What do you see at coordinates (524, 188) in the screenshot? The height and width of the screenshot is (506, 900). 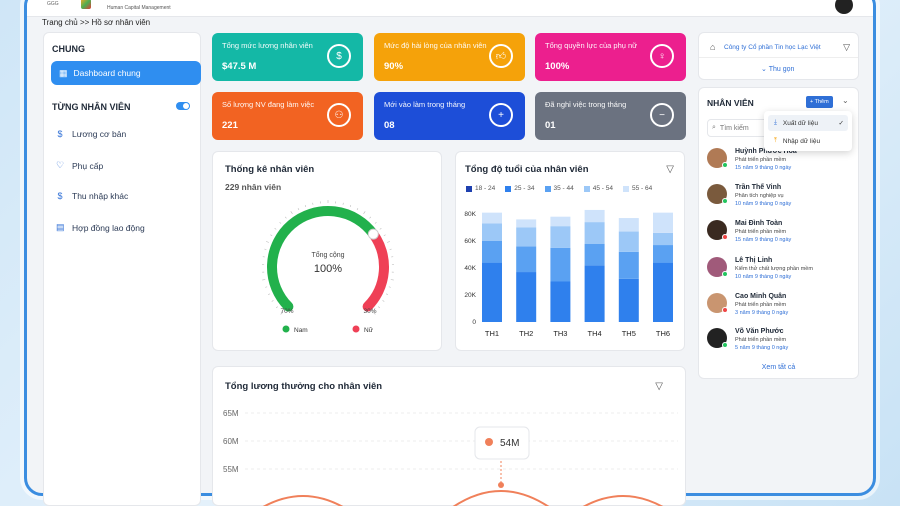 I see `legend-label: 25 - 34` at bounding box center [524, 188].